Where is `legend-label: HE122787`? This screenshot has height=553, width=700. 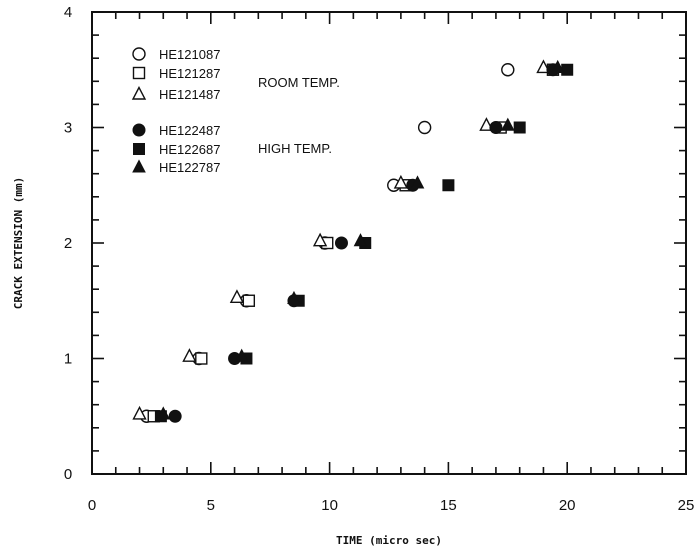 legend-label: HE122787 is located at coordinates (189, 167).